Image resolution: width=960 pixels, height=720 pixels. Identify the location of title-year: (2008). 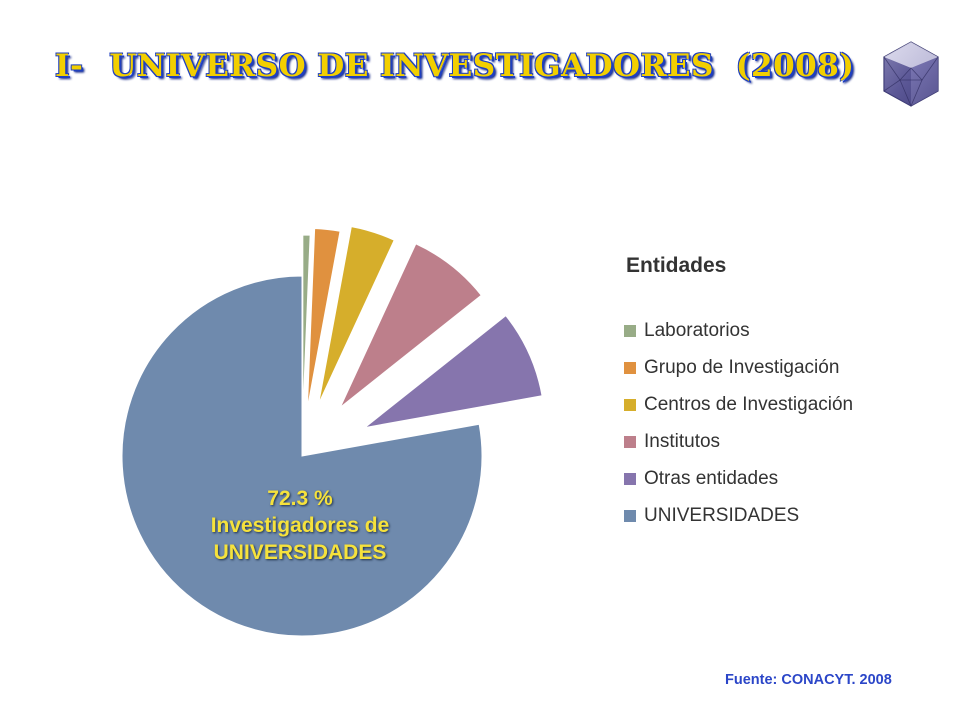
(795, 66).